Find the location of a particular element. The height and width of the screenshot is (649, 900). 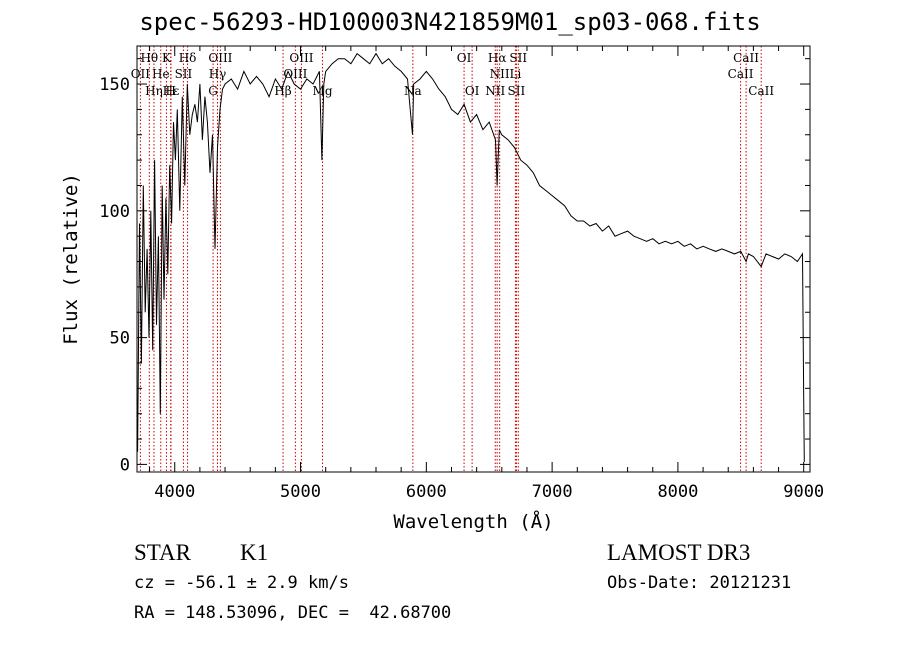

x-tick-label: 5000 is located at coordinates (300, 492).